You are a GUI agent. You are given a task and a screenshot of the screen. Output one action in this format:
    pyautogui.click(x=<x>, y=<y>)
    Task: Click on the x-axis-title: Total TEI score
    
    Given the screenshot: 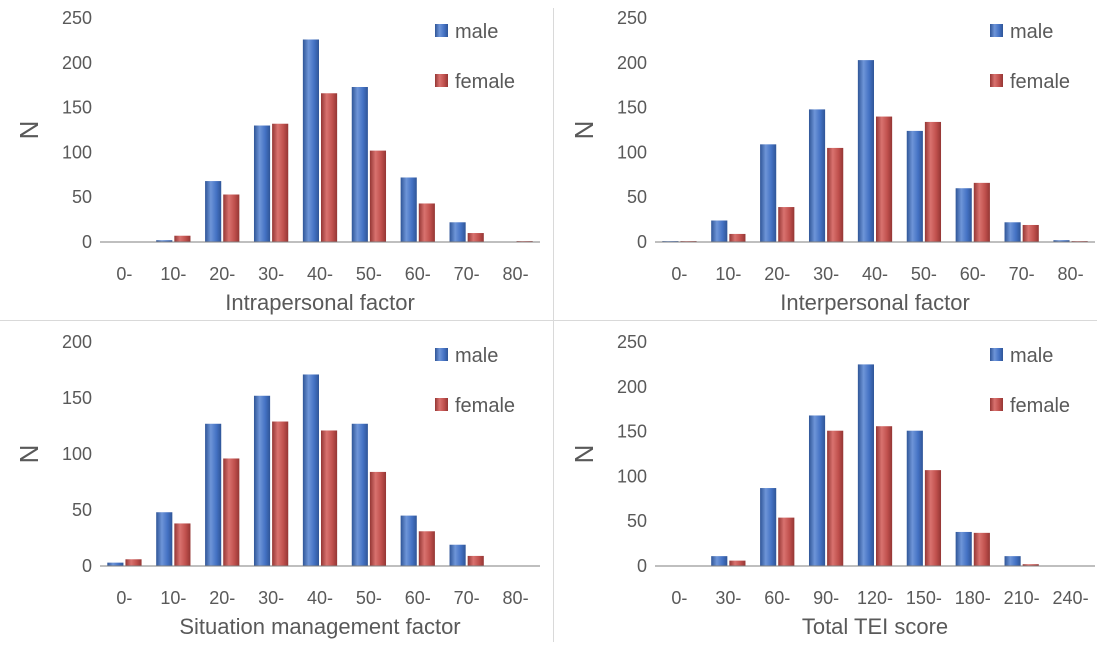 What is the action you would take?
    pyautogui.click(x=875, y=626)
    